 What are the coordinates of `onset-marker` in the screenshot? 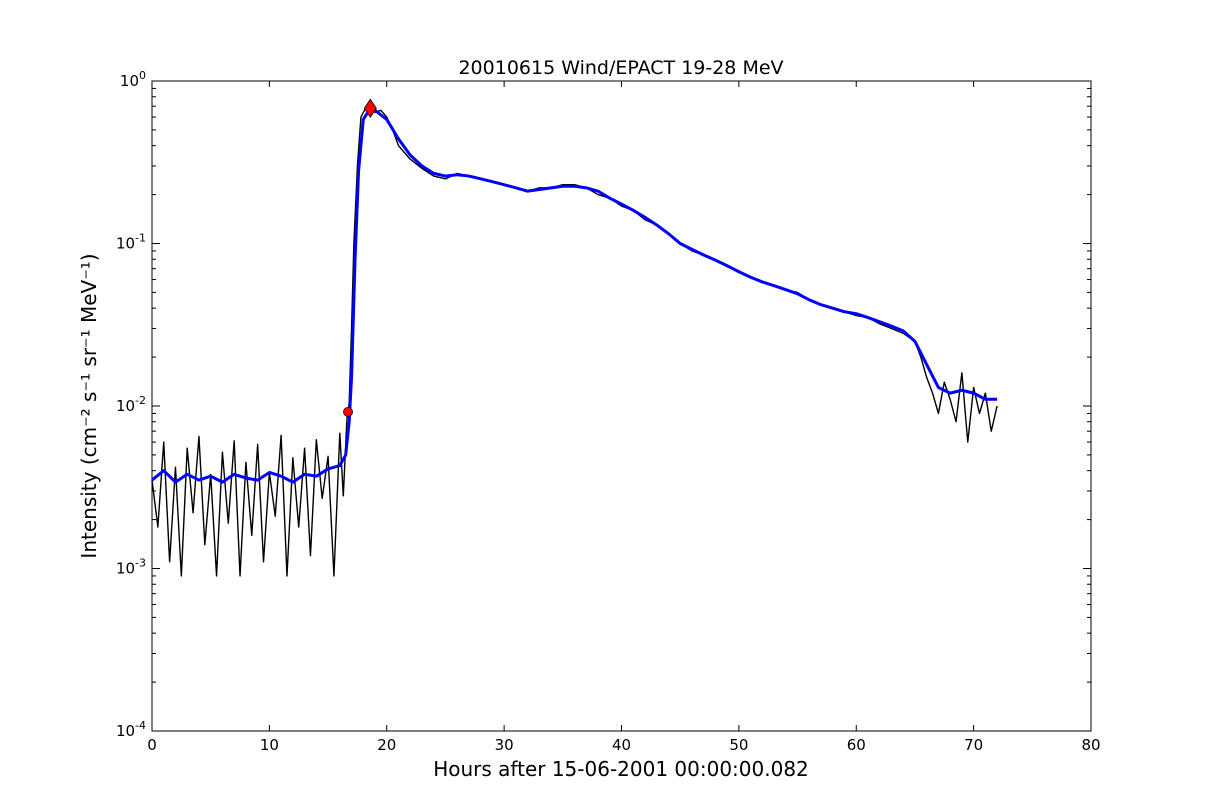 It's located at (348, 411).